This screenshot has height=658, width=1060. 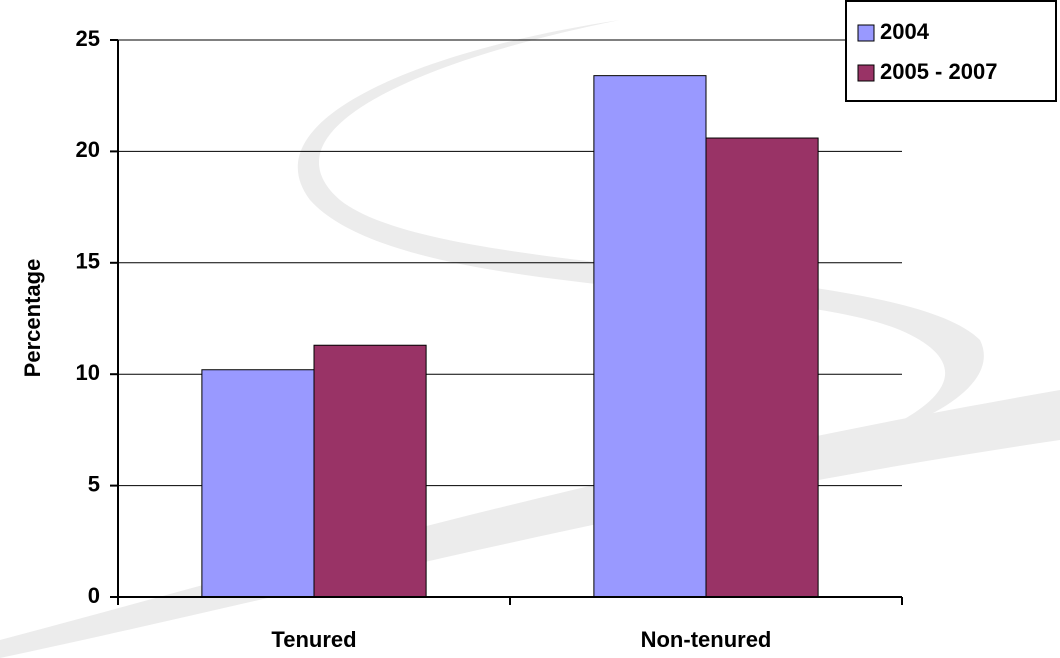 What do you see at coordinates (951, 51) in the screenshot?
I see `legend-box` at bounding box center [951, 51].